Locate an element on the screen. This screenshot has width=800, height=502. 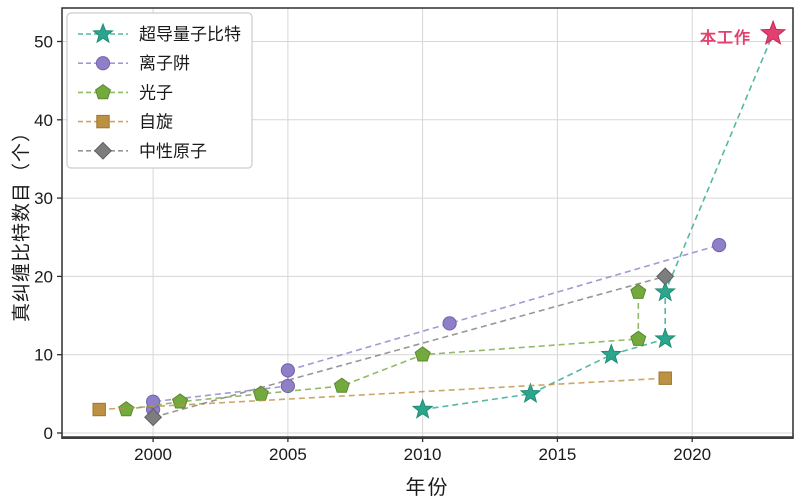
legend-item-label: 离子阱 is located at coordinates (164, 63).